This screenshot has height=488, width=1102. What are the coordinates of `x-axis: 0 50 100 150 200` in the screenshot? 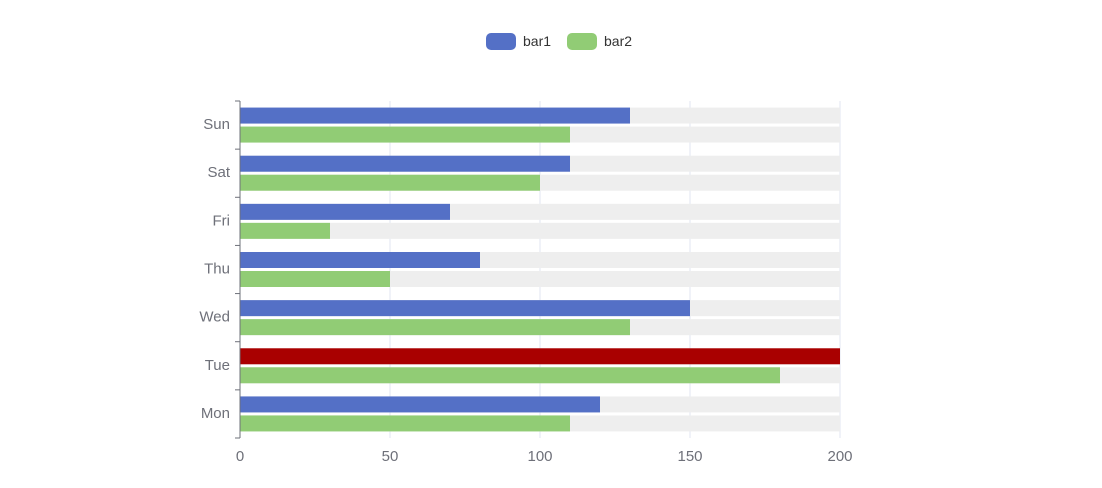 It's located at (544, 456).